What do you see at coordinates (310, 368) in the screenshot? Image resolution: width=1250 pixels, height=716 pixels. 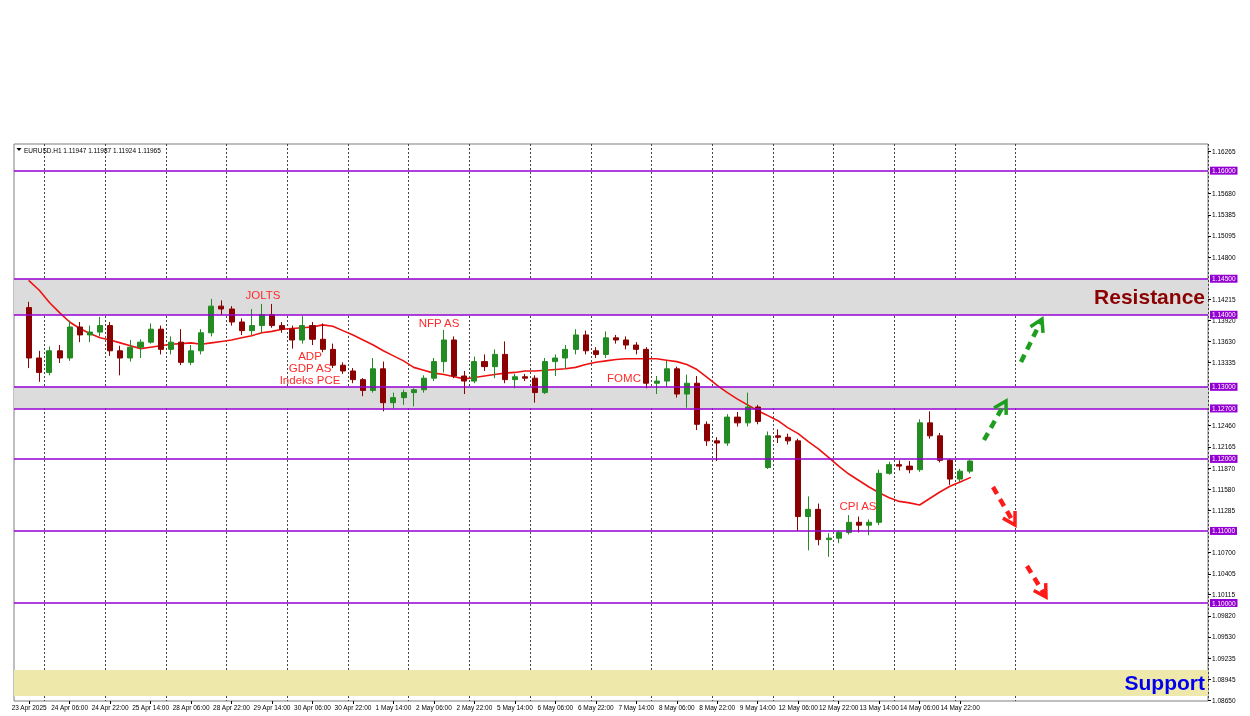 I see `annotation: ADP GDP AS Indeks PCE` at bounding box center [310, 368].